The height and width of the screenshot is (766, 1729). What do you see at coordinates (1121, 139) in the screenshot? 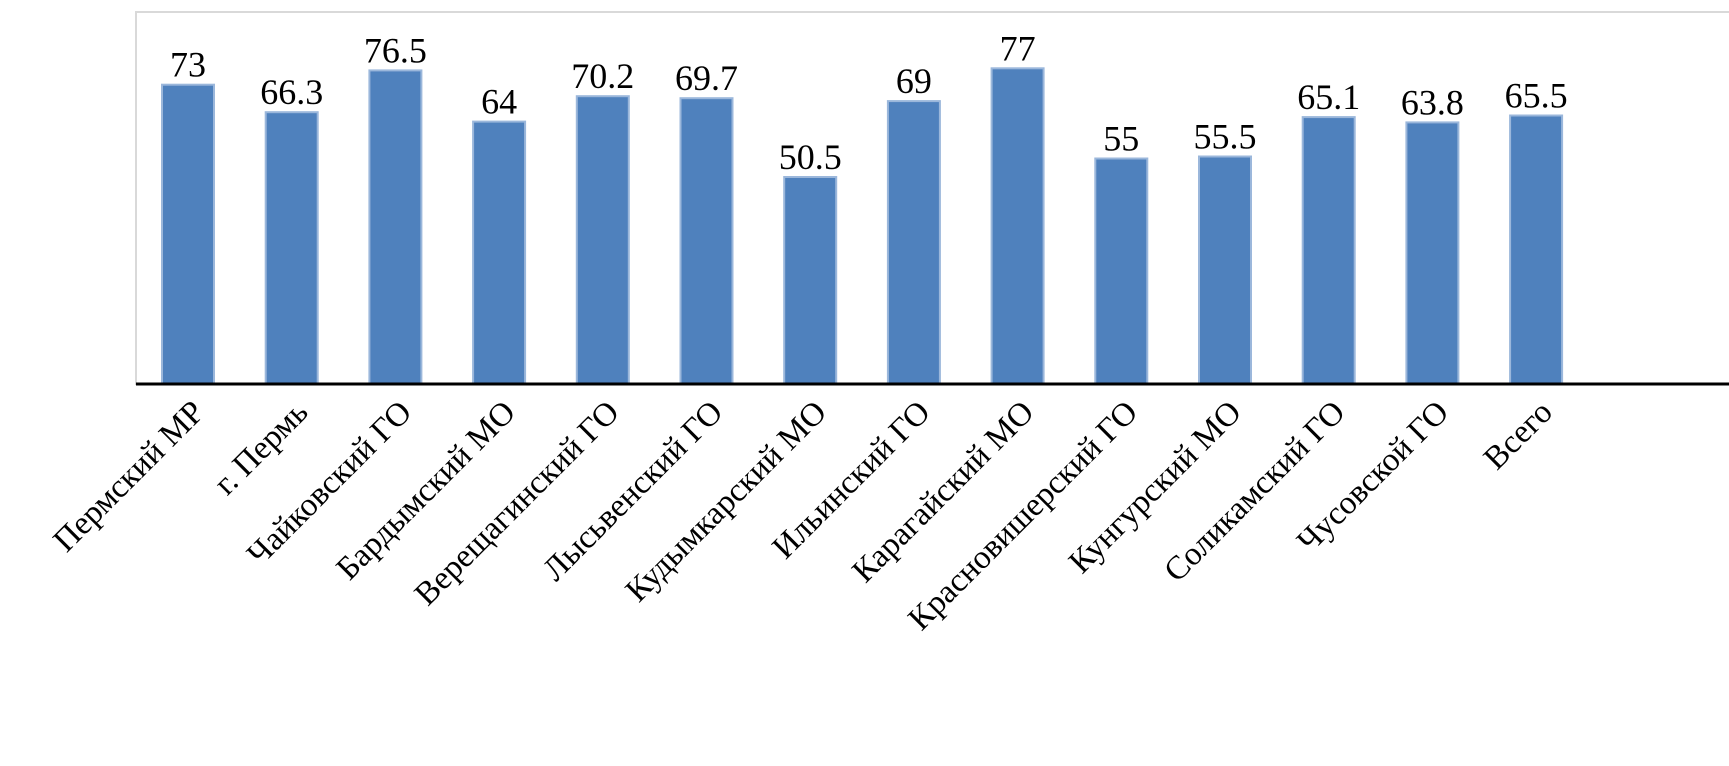
I see `bar-value-label: 55` at bounding box center [1121, 139].